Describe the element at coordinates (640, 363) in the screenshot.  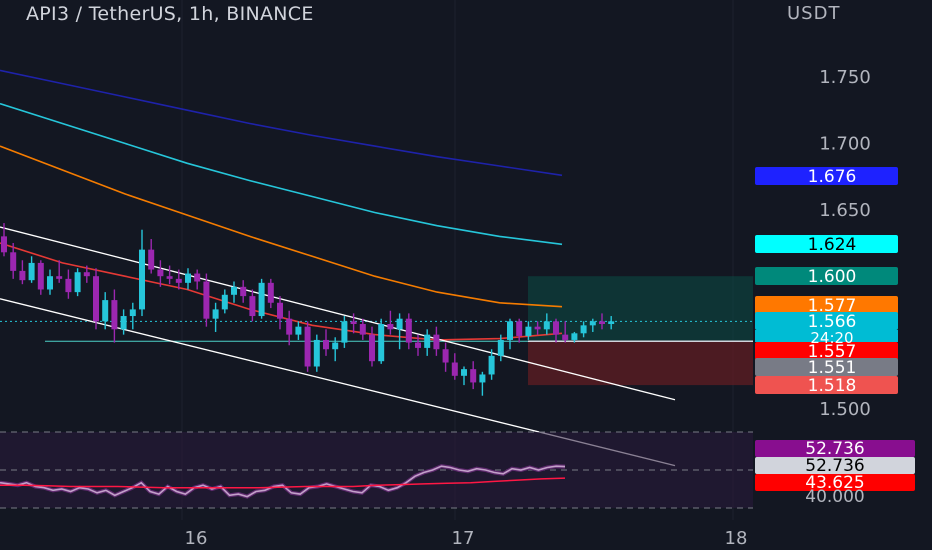
I see `stop-zone` at that location.